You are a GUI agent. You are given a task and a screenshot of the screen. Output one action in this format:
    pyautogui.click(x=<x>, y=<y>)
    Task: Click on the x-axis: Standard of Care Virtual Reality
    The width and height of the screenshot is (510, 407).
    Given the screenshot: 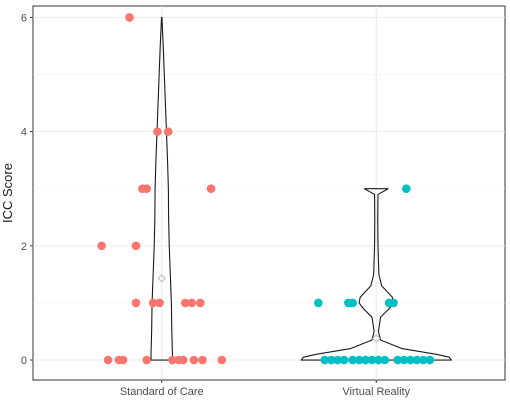 What is the action you would take?
    pyautogui.click(x=265, y=389)
    